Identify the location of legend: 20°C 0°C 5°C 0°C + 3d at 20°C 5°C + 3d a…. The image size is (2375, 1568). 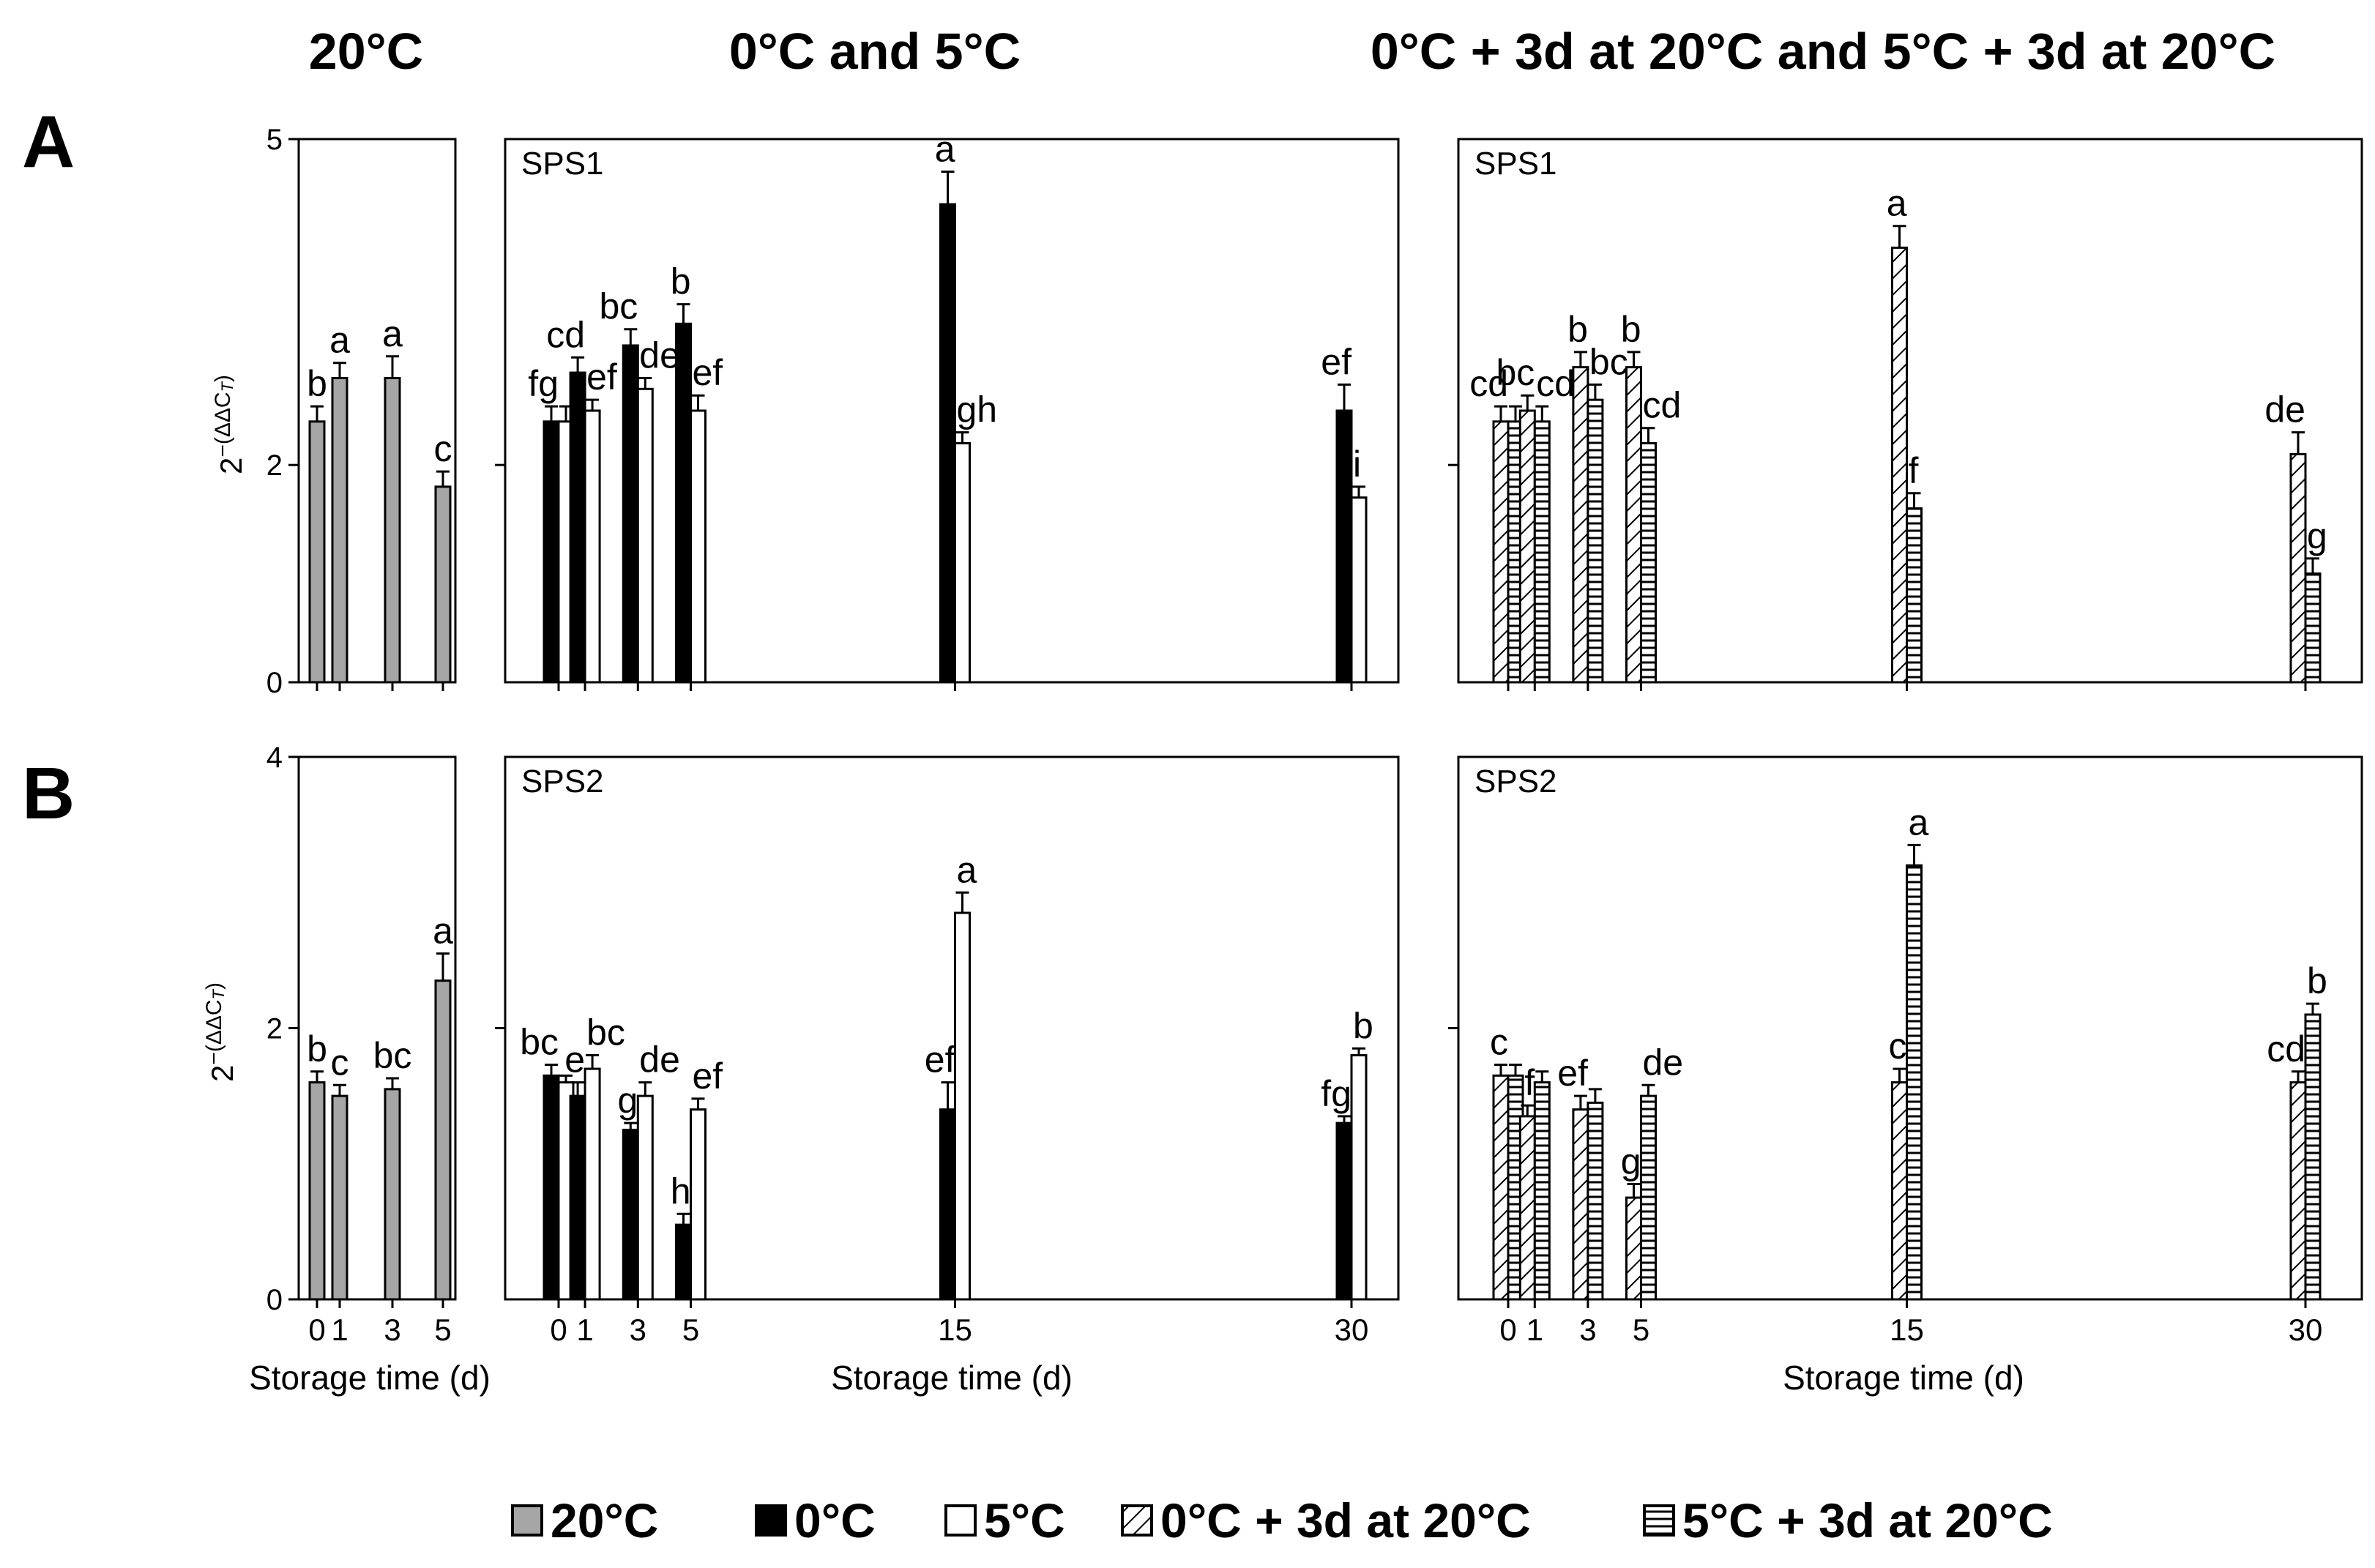
(1282, 1520).